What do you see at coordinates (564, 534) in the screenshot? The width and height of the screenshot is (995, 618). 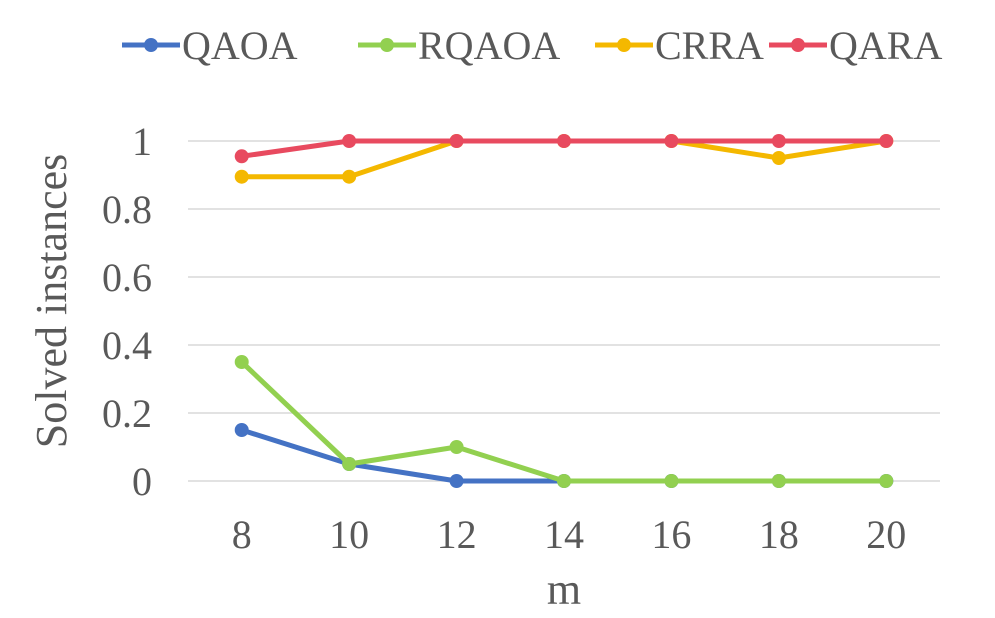 I see `x-tick-label: 14` at bounding box center [564, 534].